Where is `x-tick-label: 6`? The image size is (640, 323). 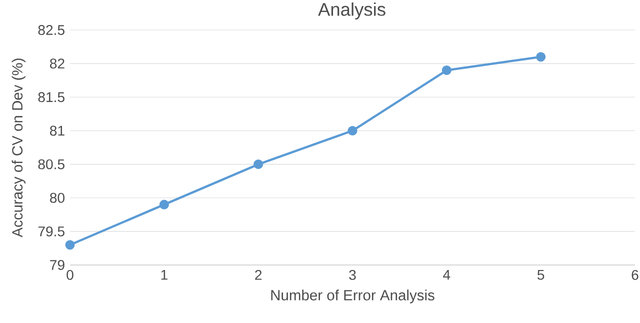
x-tick-label: 6 is located at coordinates (635, 275).